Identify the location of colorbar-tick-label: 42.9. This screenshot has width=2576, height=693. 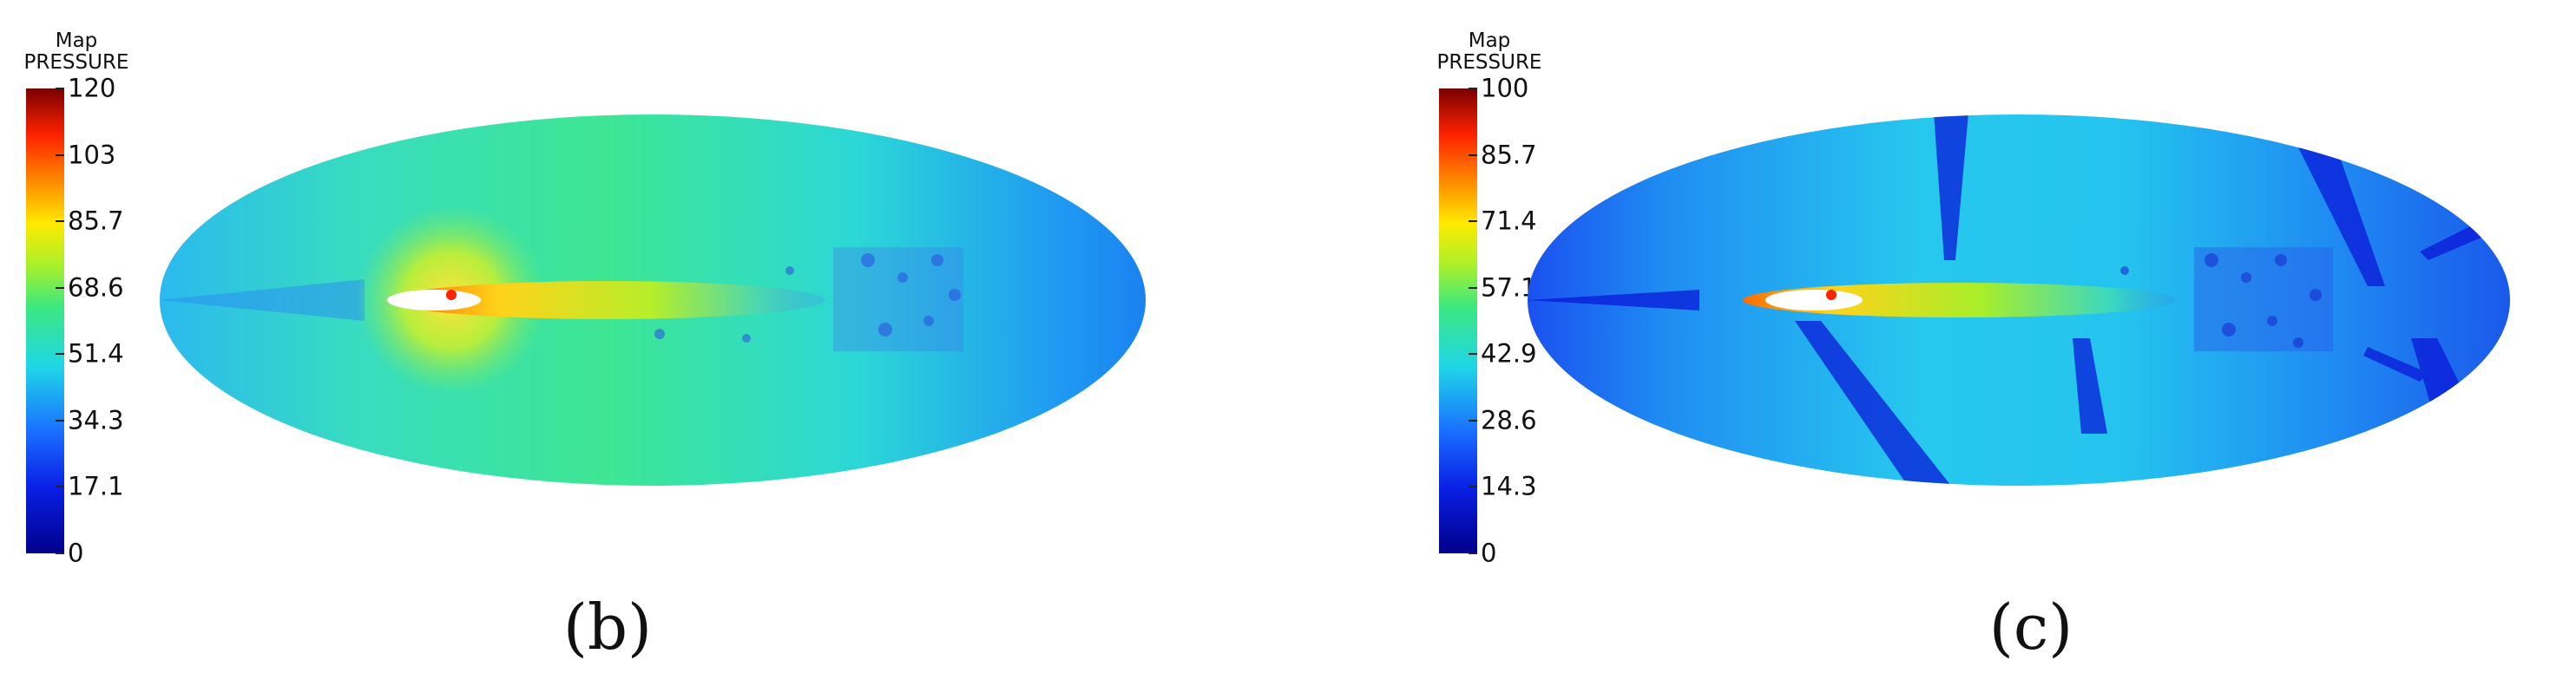
(1509, 353).